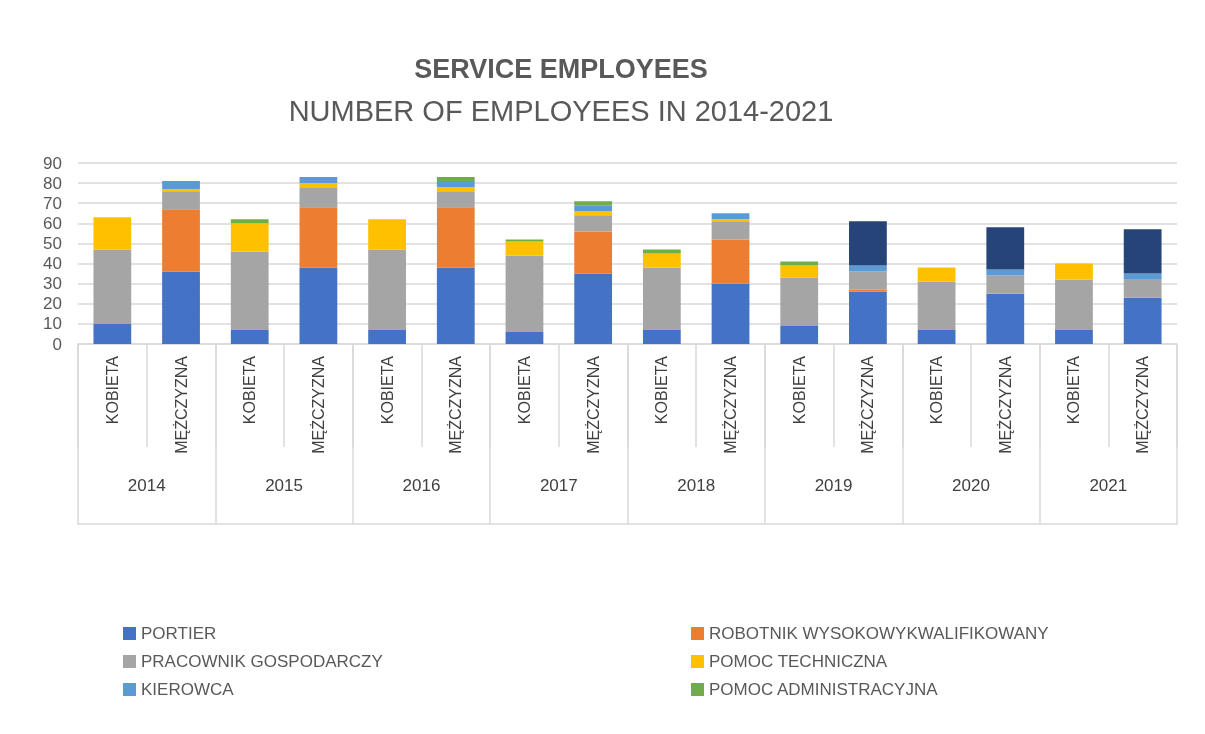 Image resolution: width=1205 pixels, height=734 pixels. What do you see at coordinates (188, 689) in the screenshot?
I see `legend-label: KIEROWCA` at bounding box center [188, 689].